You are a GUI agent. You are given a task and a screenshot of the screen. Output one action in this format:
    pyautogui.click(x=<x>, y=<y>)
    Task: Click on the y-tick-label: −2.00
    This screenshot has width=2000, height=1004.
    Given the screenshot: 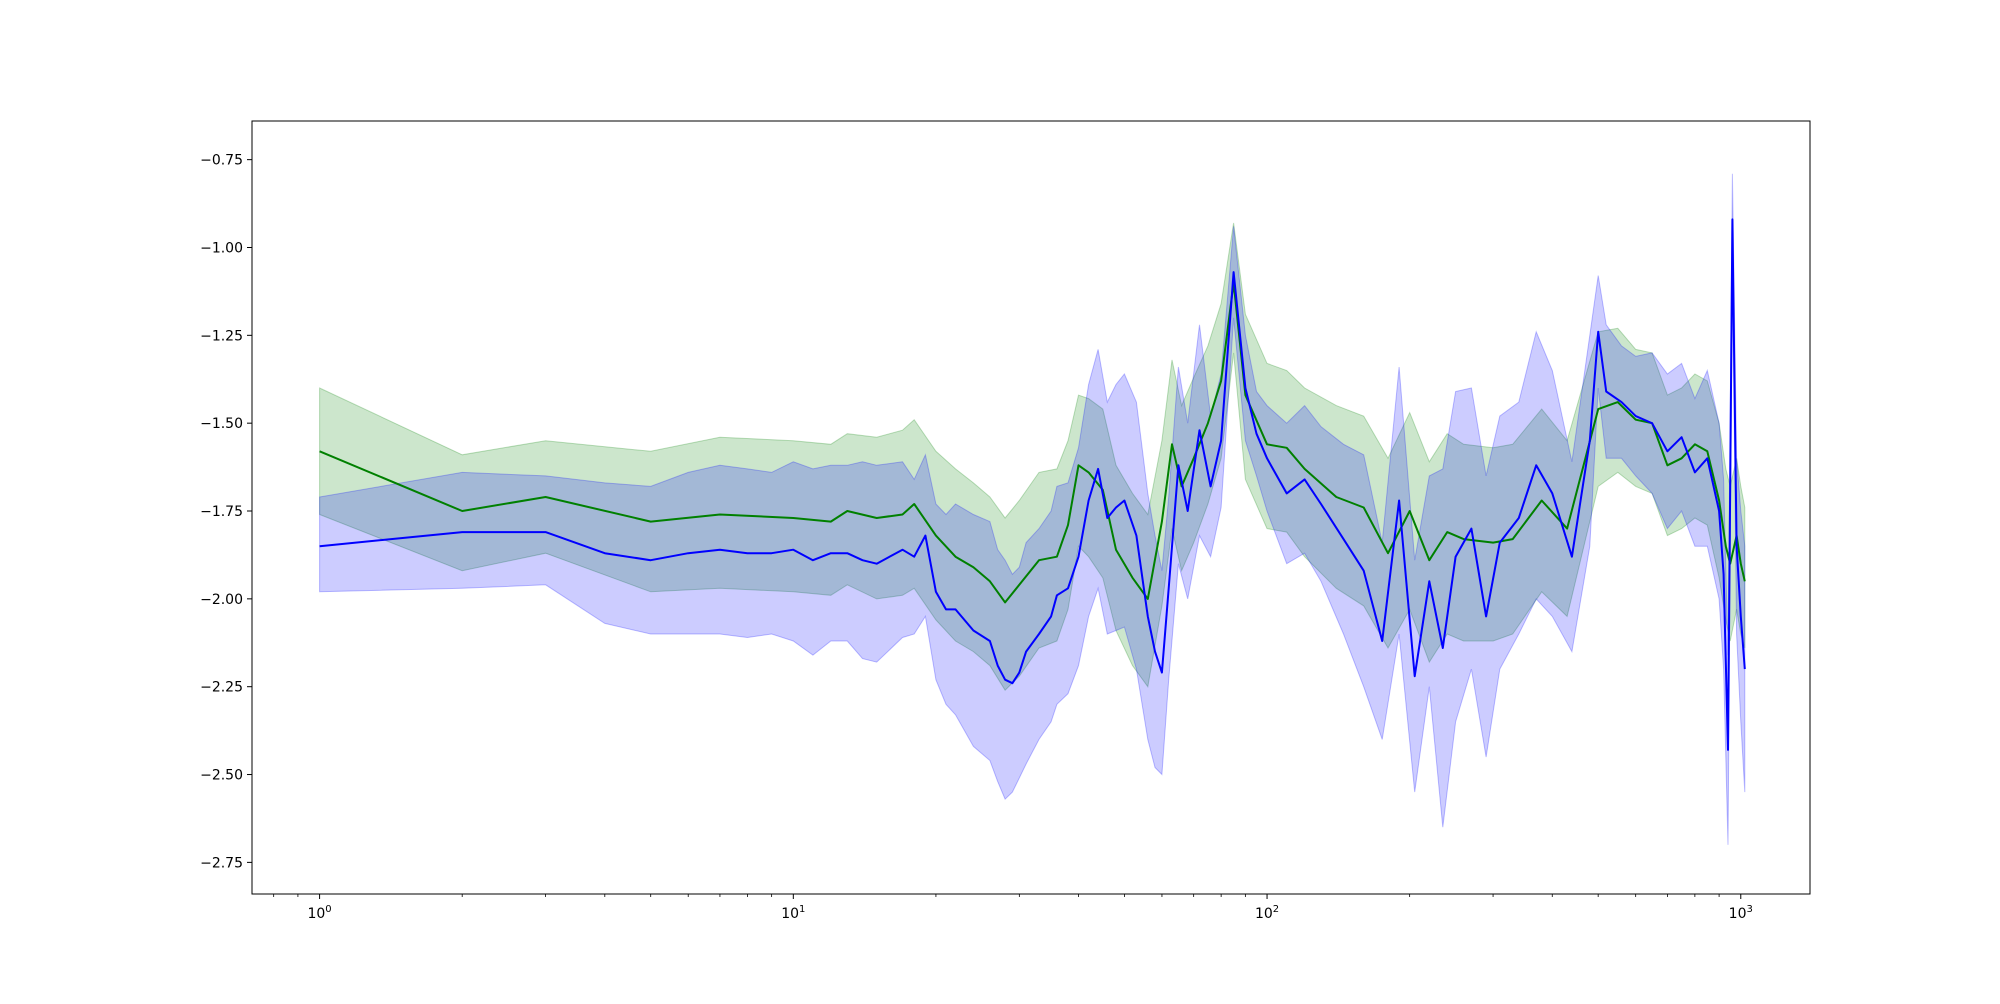 What is the action you would take?
    pyautogui.click(x=221, y=600)
    